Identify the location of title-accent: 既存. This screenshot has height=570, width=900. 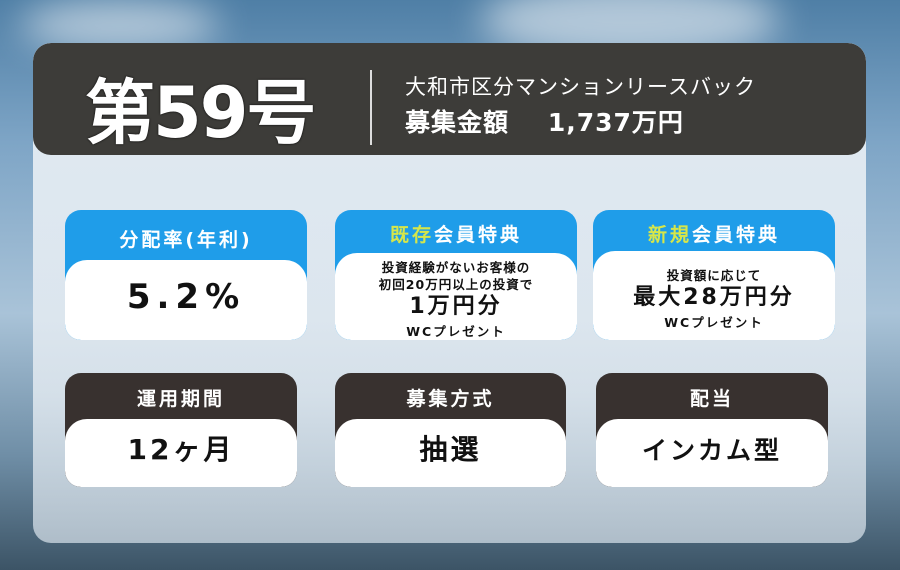
(411, 235).